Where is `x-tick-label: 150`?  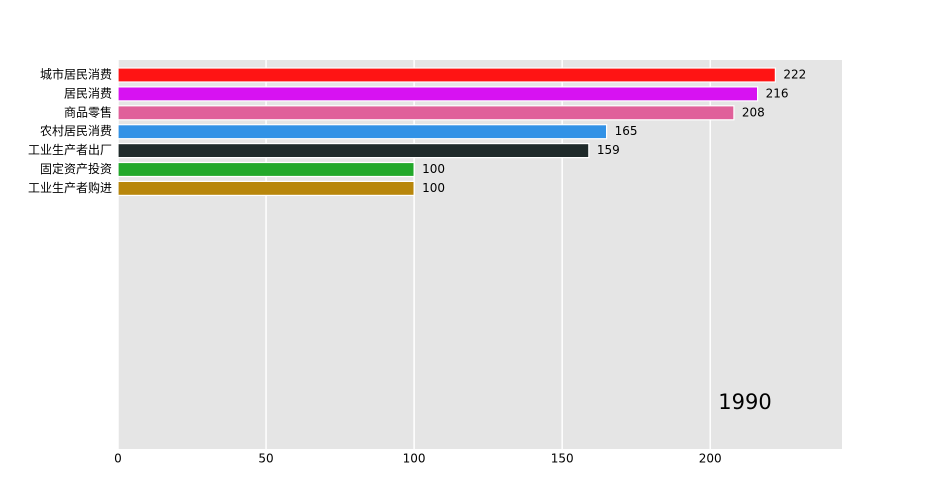
x-tick-label: 150 is located at coordinates (562, 459).